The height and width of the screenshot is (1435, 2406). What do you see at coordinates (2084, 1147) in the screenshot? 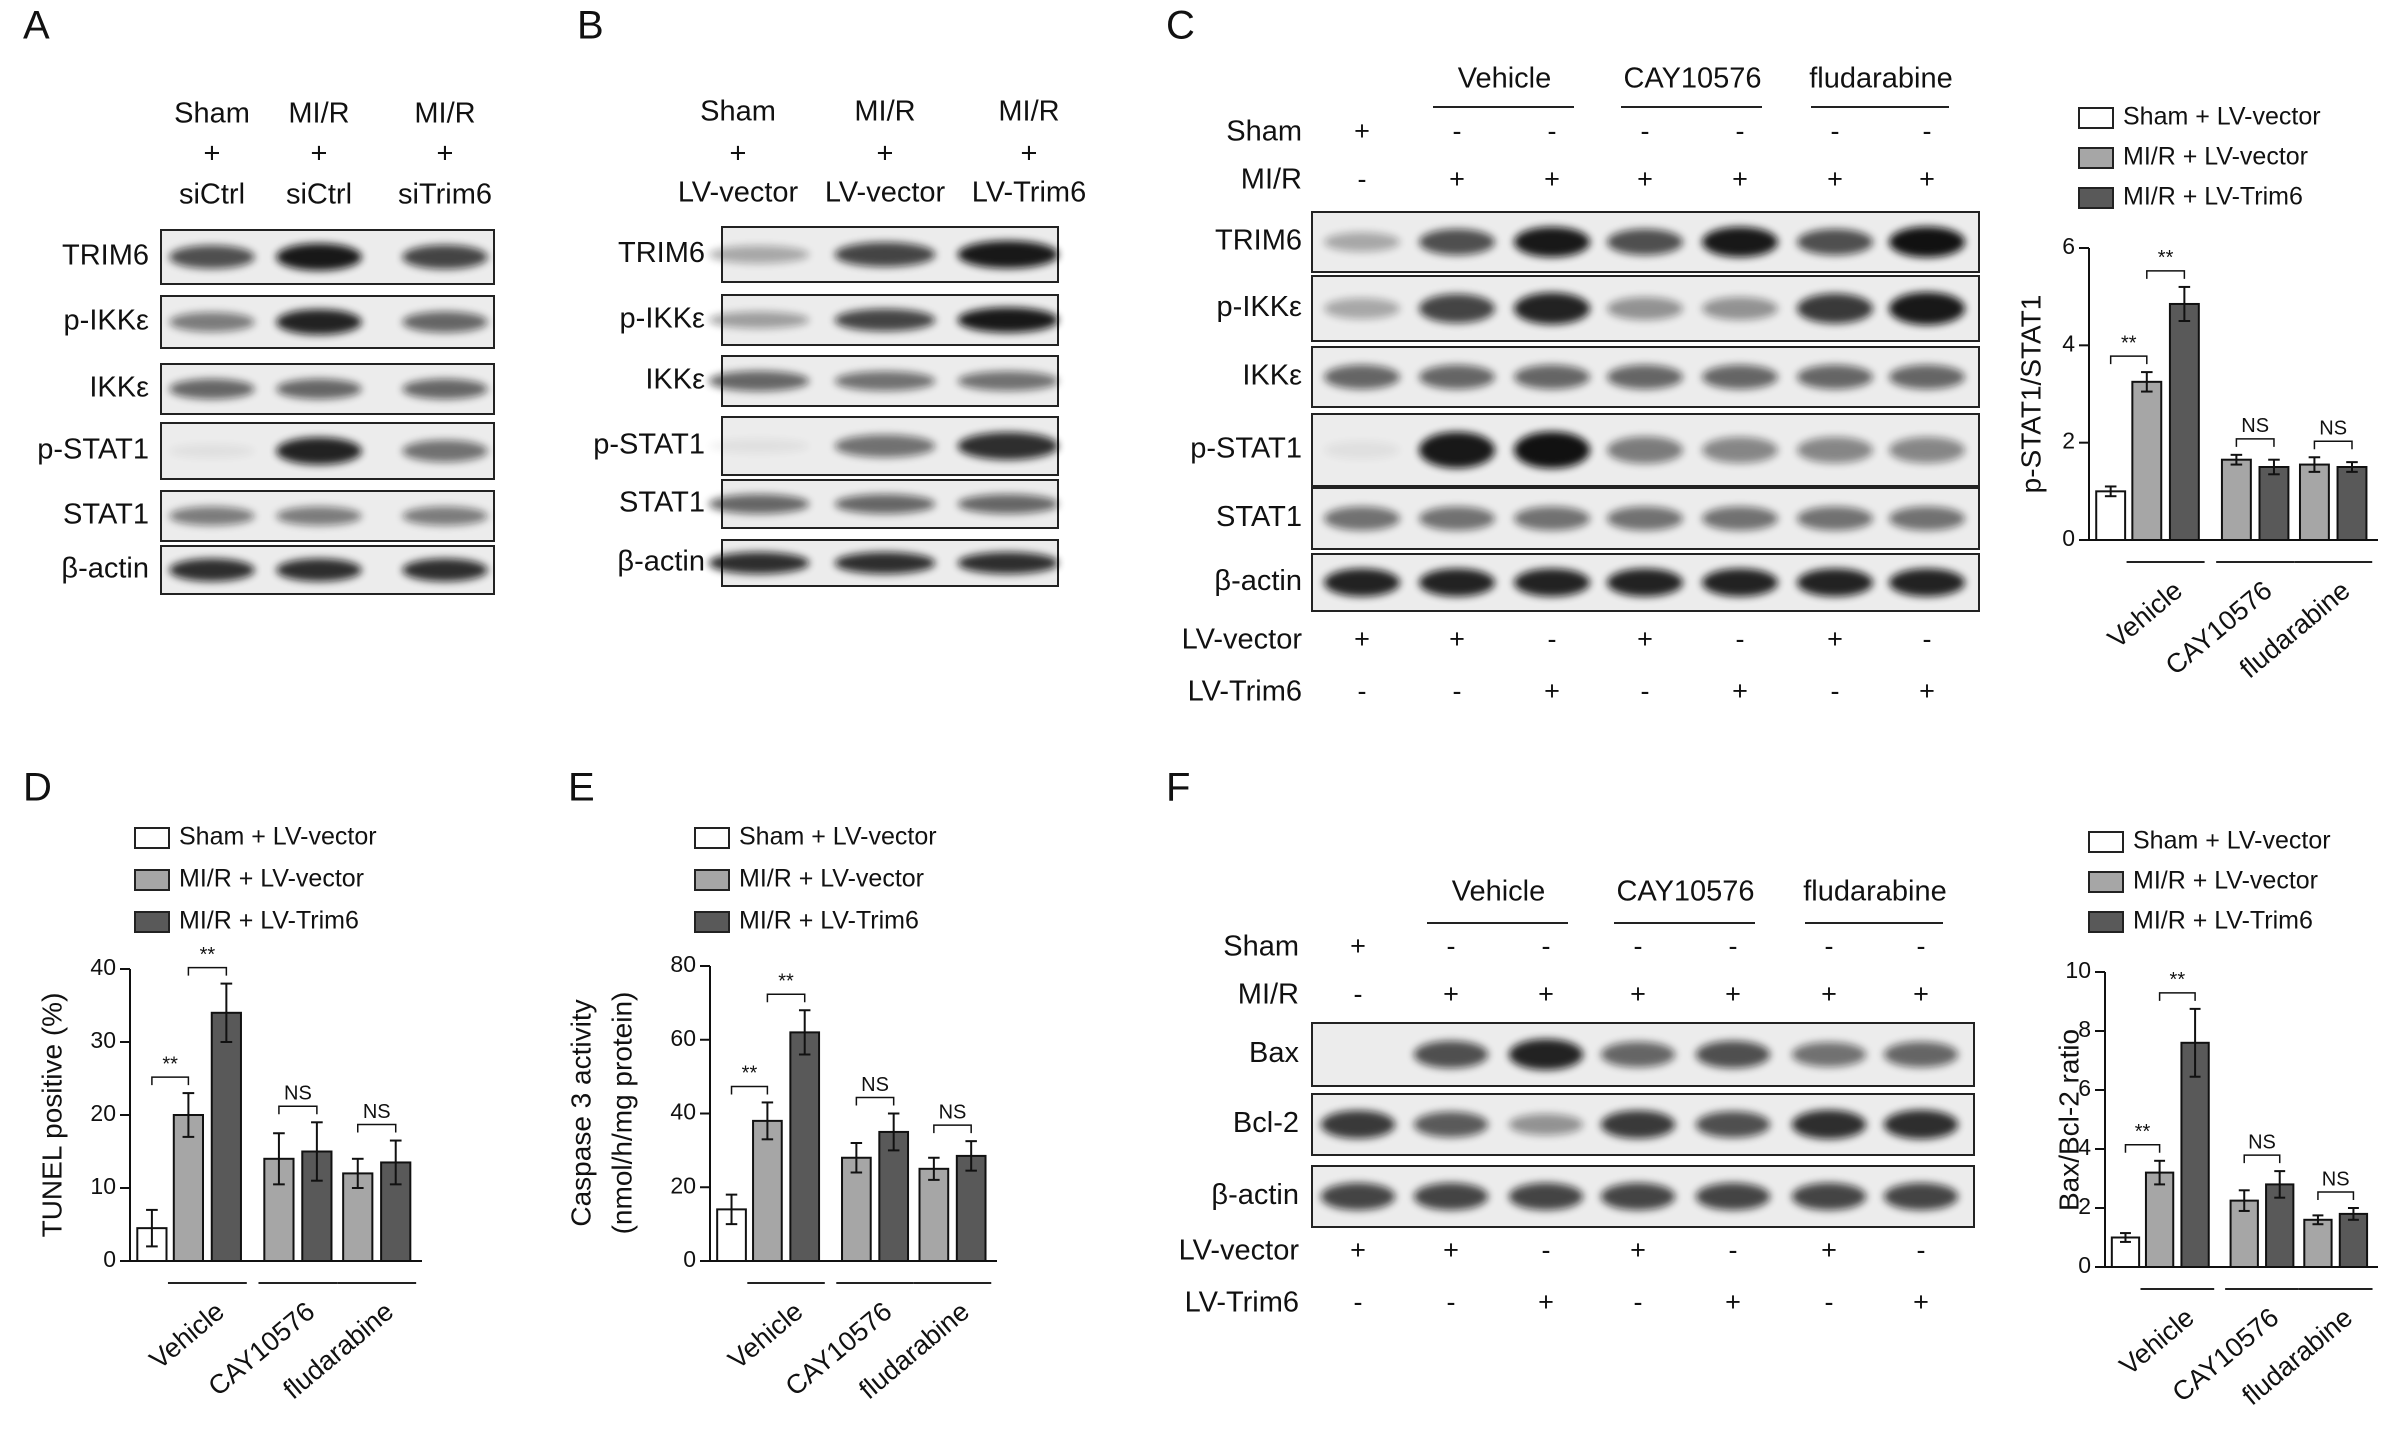
I see `y-tick-label: 4` at bounding box center [2084, 1147].